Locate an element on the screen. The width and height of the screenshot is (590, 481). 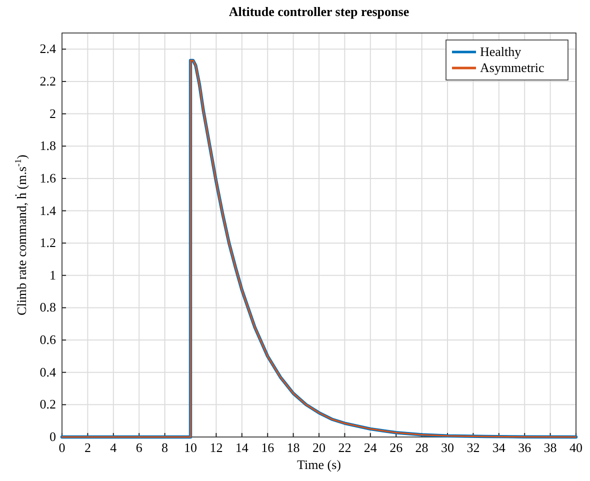
y-tick-label: 0.6 is located at coordinates (48, 340).